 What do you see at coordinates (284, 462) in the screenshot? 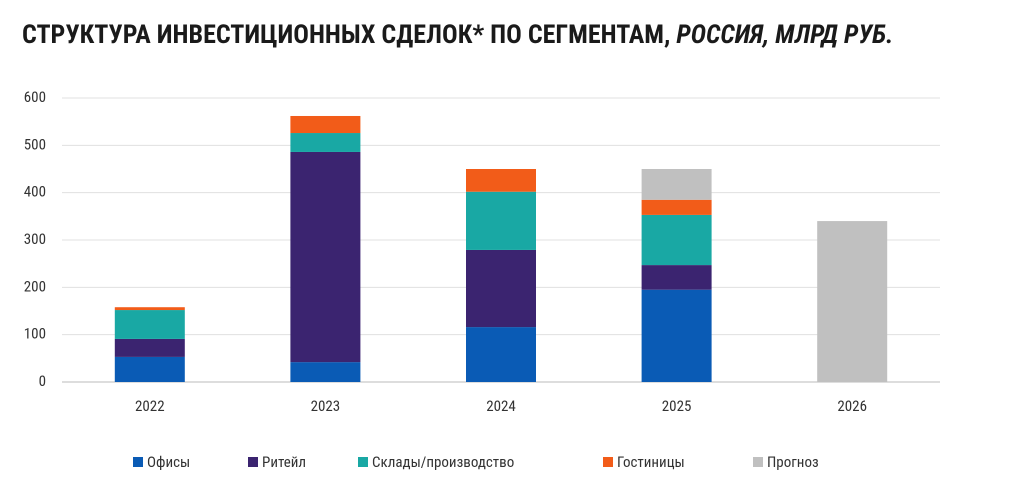
I see `legend-label: Ритейл` at bounding box center [284, 462].